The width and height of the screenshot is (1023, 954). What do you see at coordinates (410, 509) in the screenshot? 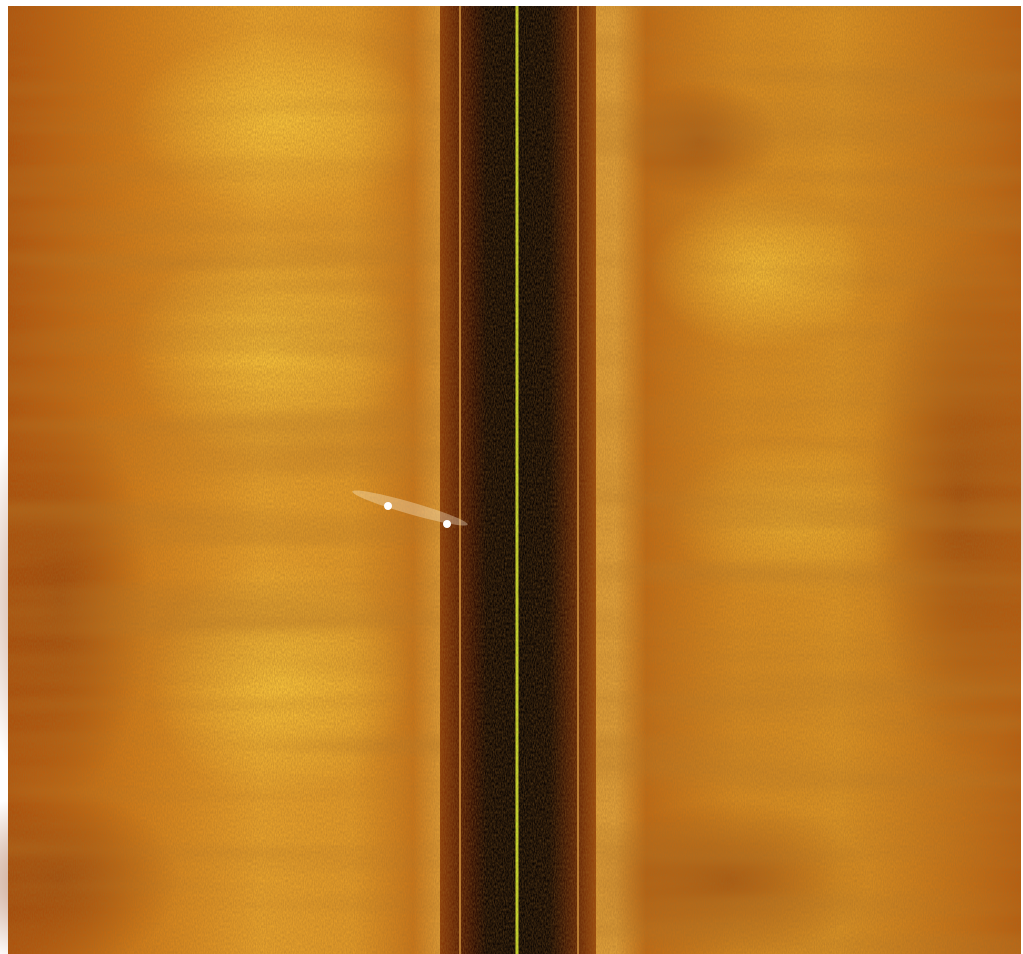
I see `target-echo` at bounding box center [410, 509].